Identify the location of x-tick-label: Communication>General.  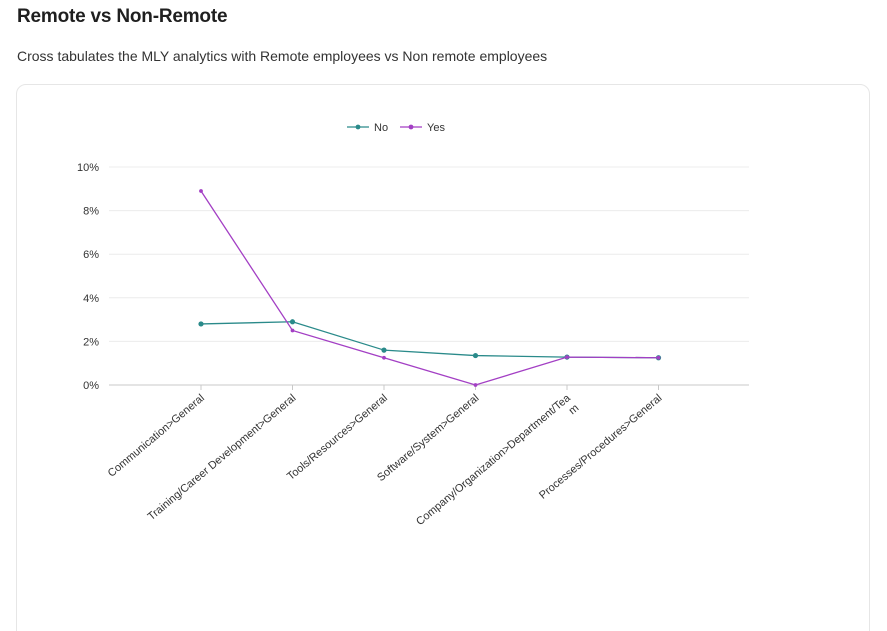
(156, 436).